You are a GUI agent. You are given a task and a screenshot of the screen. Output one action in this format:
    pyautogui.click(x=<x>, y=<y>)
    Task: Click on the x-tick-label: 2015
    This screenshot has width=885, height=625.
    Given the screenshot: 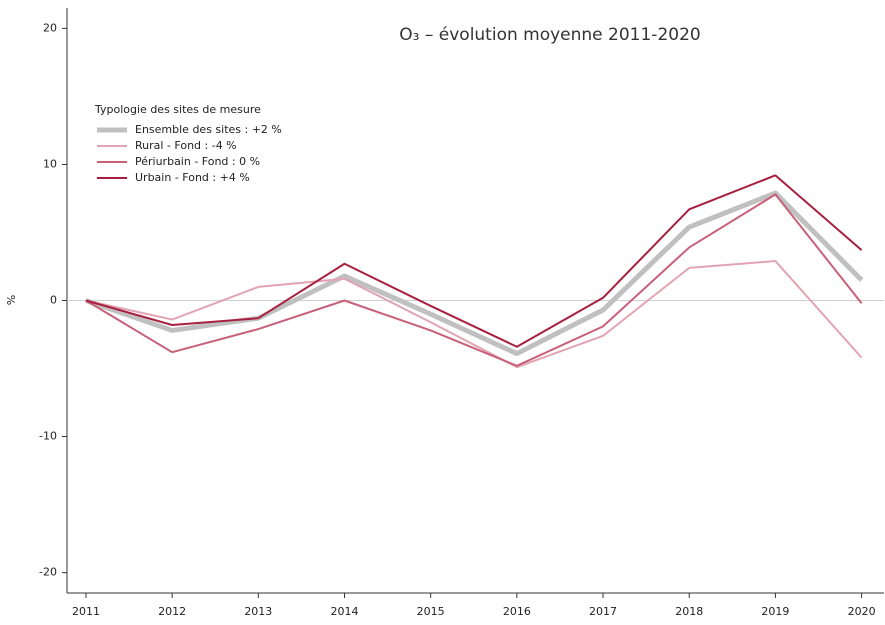 What is the action you would take?
    pyautogui.click(x=431, y=611)
    